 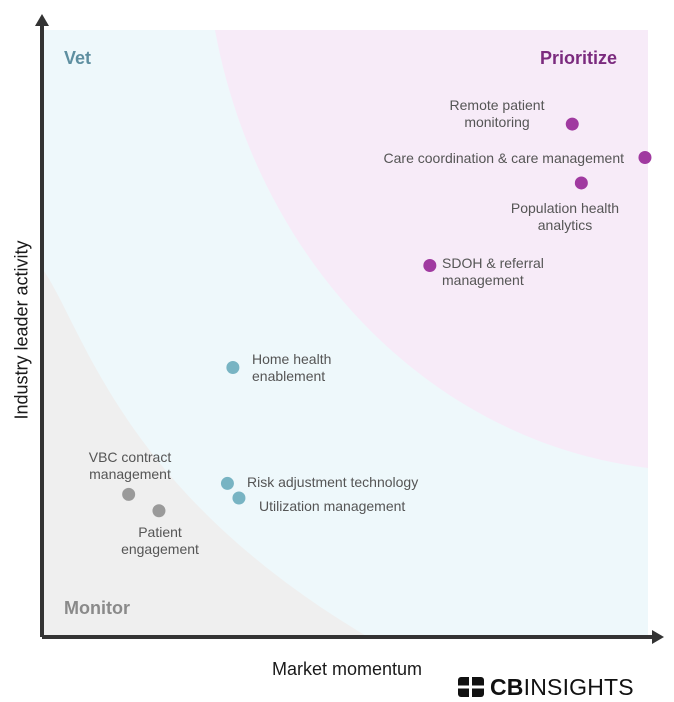 I want to click on data-point-population-health-analytics: Population health analytics, so click(x=565, y=204).